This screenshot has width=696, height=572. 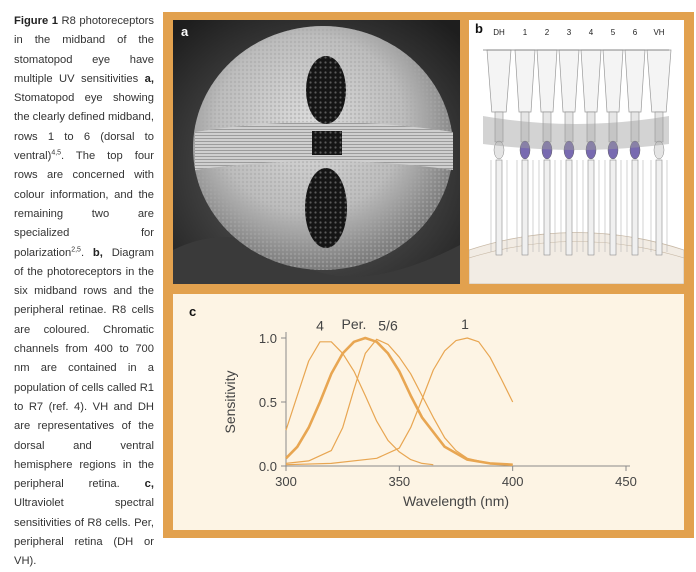 I want to click on column-label-vh: VH, so click(x=659, y=32).